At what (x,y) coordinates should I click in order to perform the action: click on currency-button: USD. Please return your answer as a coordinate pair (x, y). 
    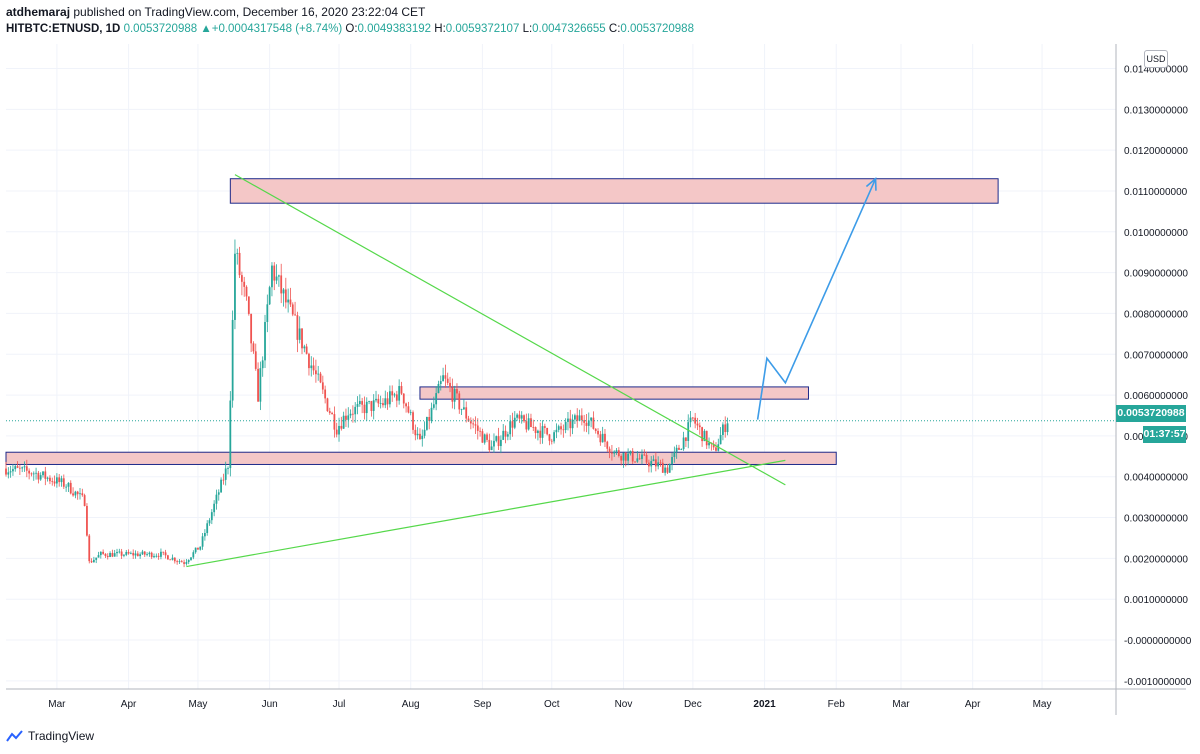
    Looking at the image, I should click on (1156, 59).